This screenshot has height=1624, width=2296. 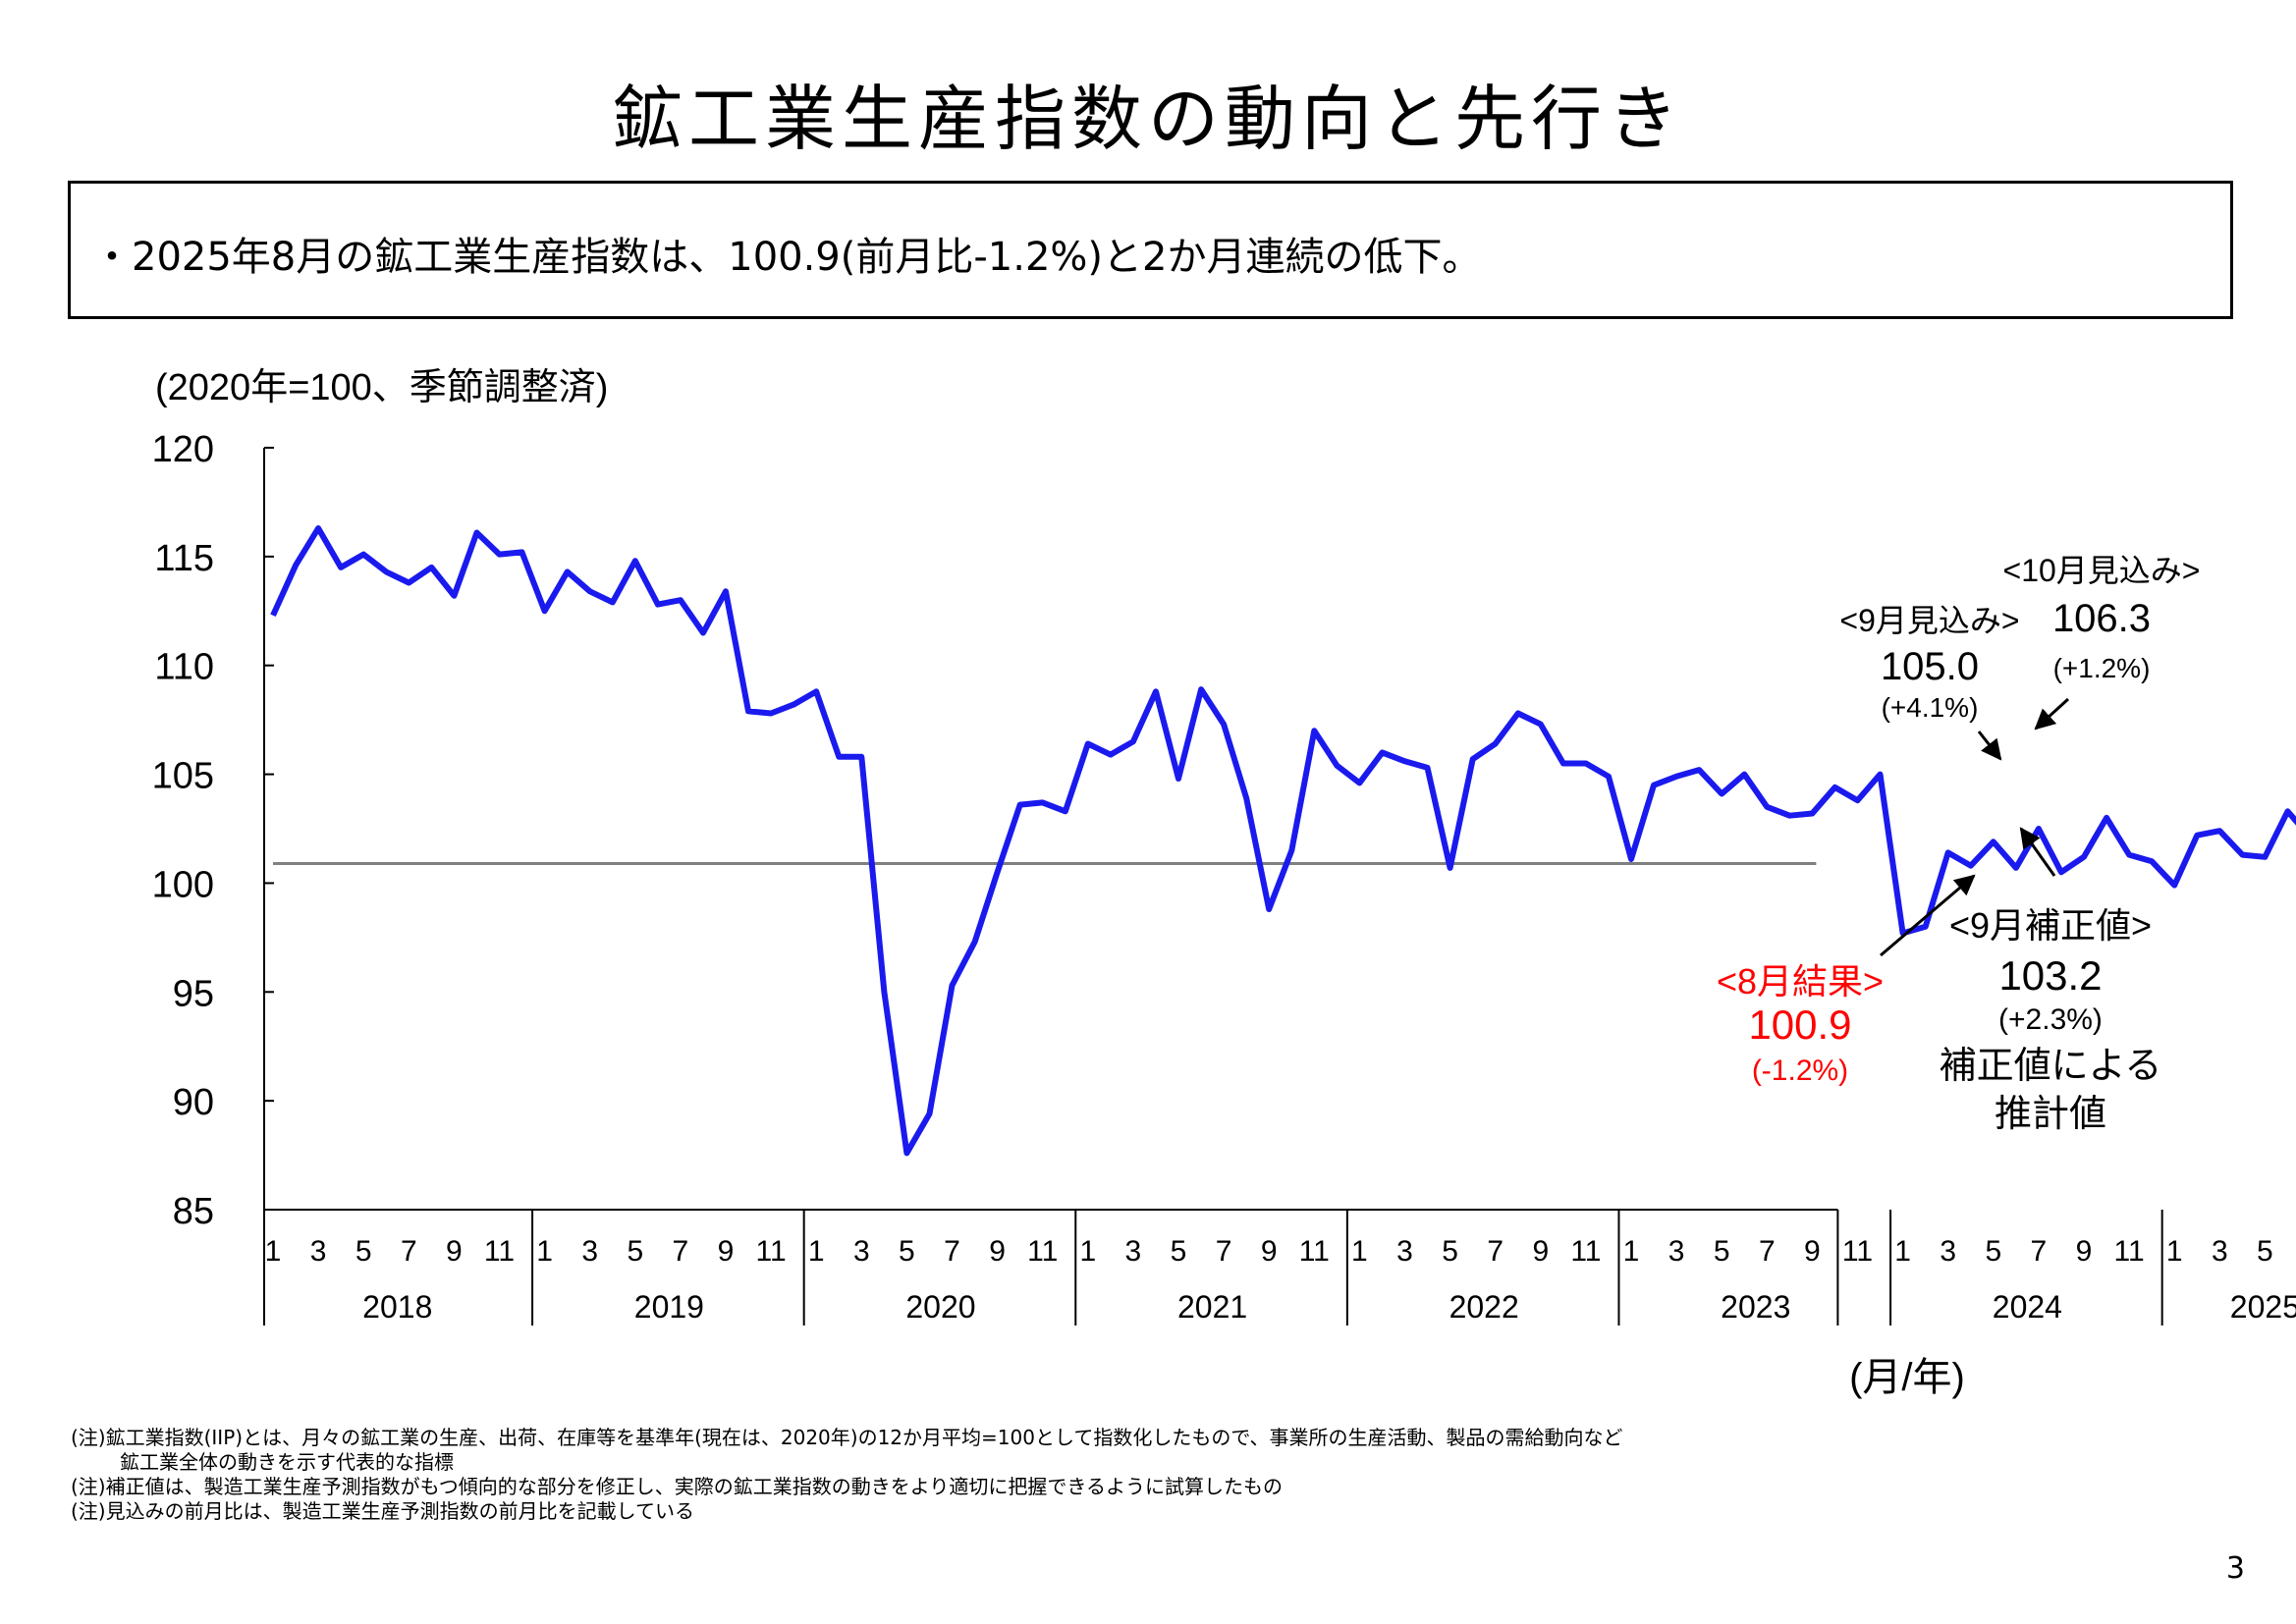 I want to click on aug-result-change: (-1.2%), so click(x=1800, y=1071).